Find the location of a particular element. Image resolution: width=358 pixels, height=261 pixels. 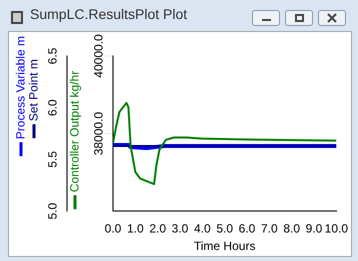

x-tick-label: 6.0 is located at coordinates (247, 229).